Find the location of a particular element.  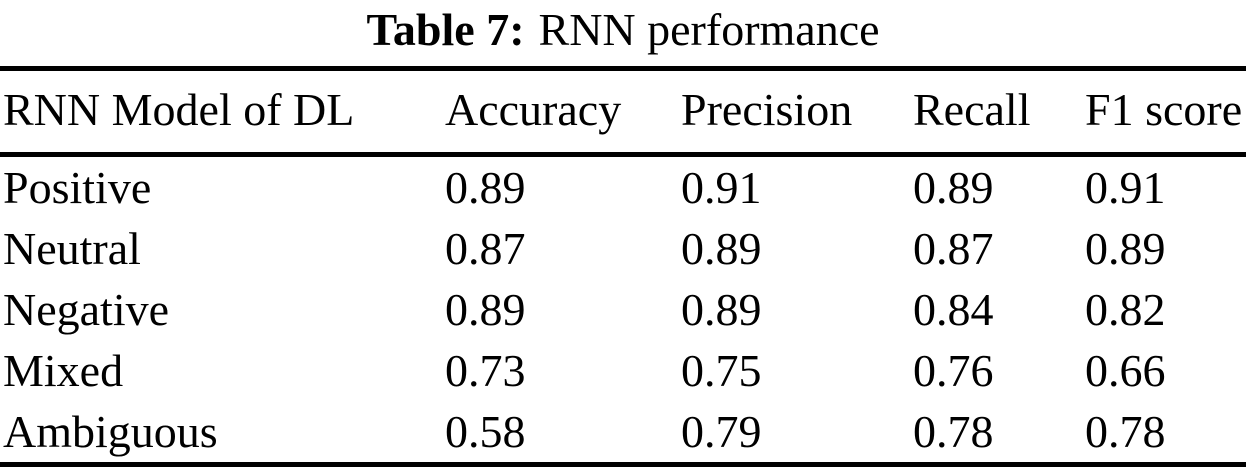

header-accuracy-column: Accuracy is located at coordinates (563, 112).